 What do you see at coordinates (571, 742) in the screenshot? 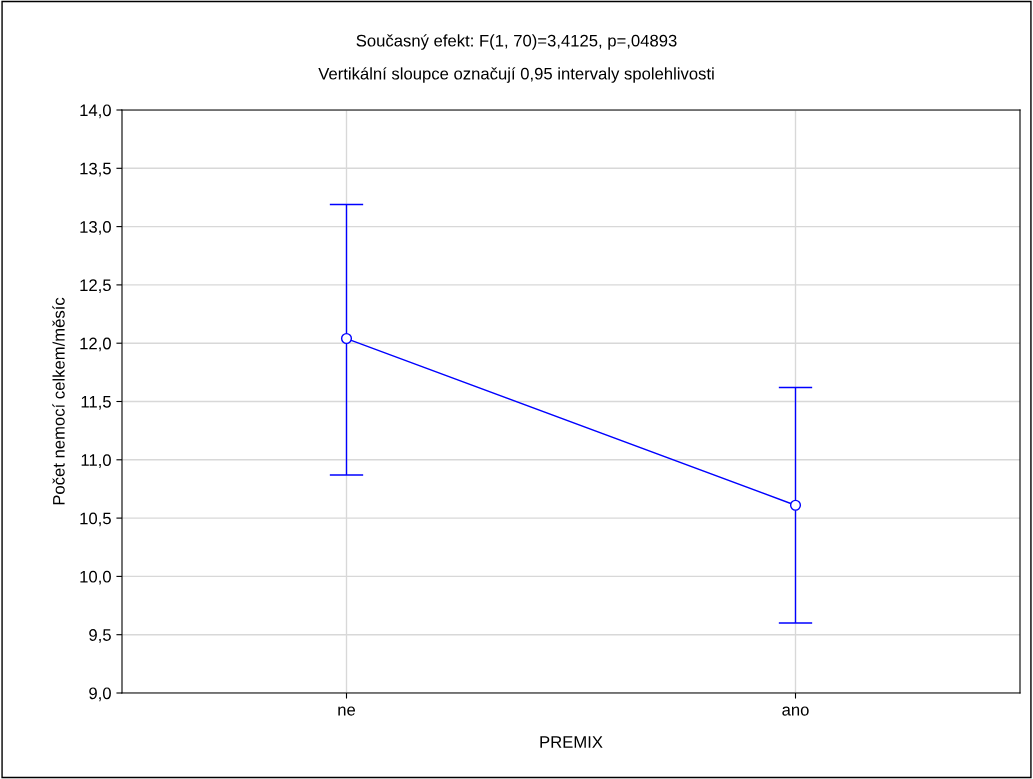
I see `x-axis-title: PREMIX` at bounding box center [571, 742].